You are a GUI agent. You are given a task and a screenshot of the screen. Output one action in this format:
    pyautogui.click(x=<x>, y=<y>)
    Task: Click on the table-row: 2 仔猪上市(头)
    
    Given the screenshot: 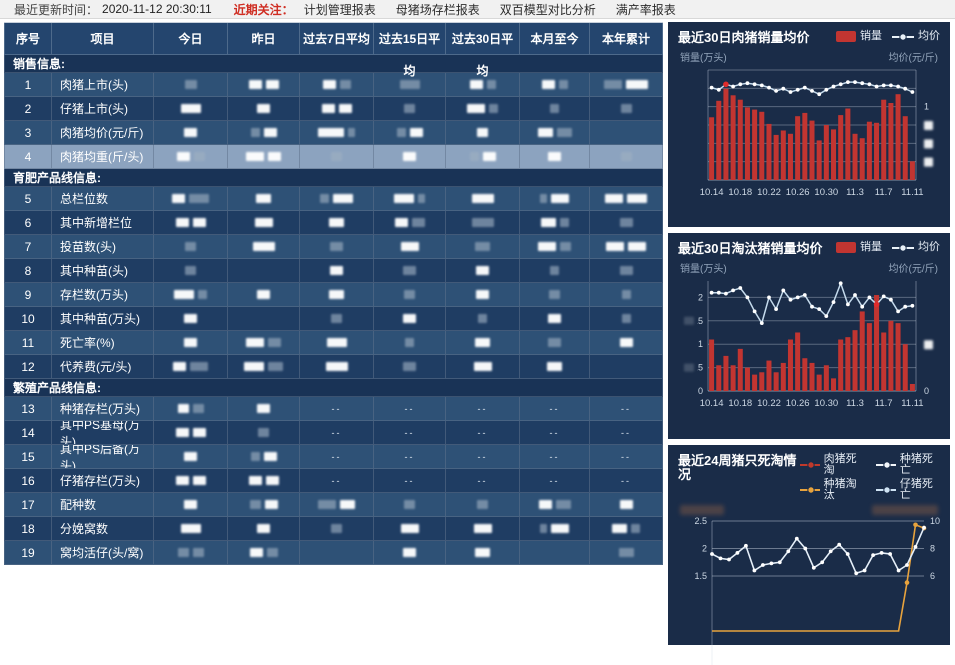 What is the action you would take?
    pyautogui.click(x=333, y=109)
    